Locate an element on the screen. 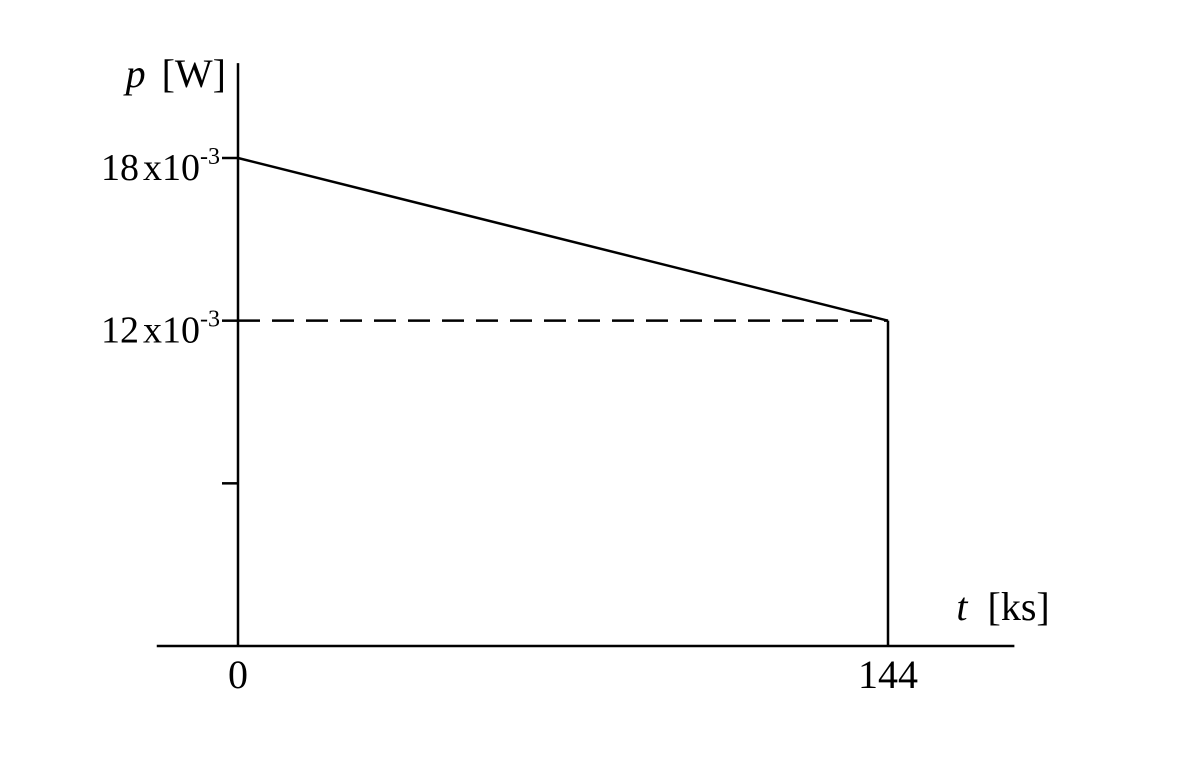 This screenshot has height=762, width=1195. x-axis-unit: [ks] is located at coordinates (1019, 606).